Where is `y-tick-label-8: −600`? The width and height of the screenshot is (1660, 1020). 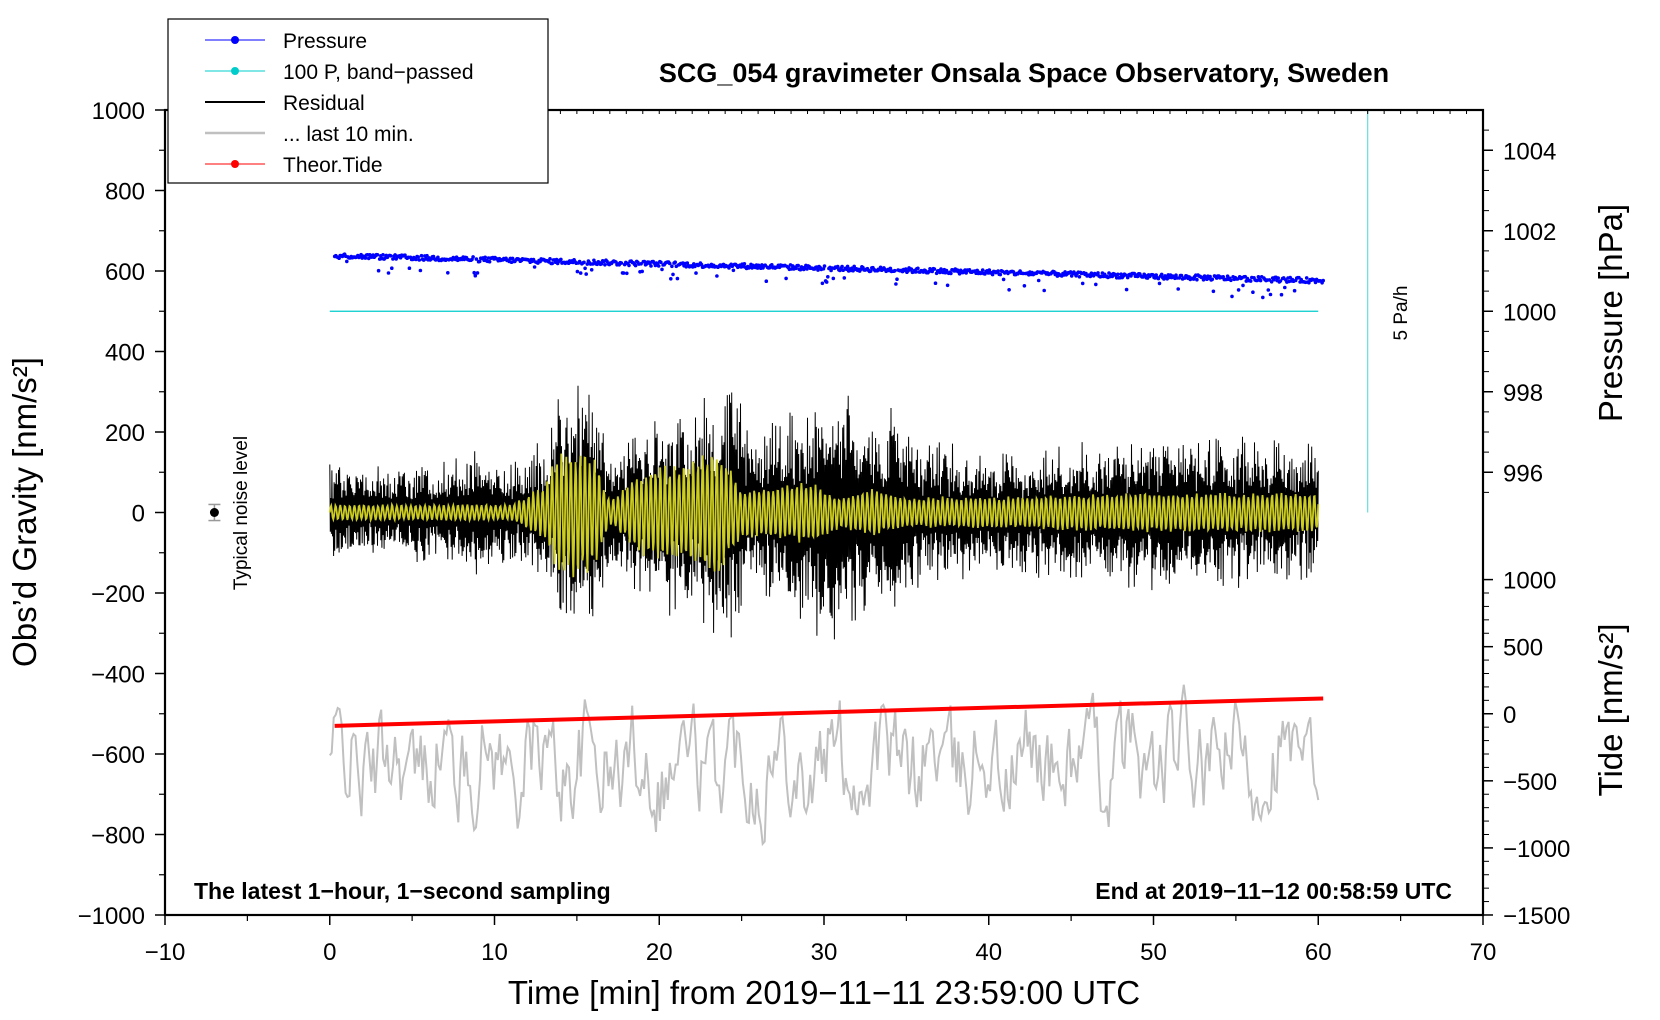
y-tick-label-8: −600 is located at coordinates (118, 755).